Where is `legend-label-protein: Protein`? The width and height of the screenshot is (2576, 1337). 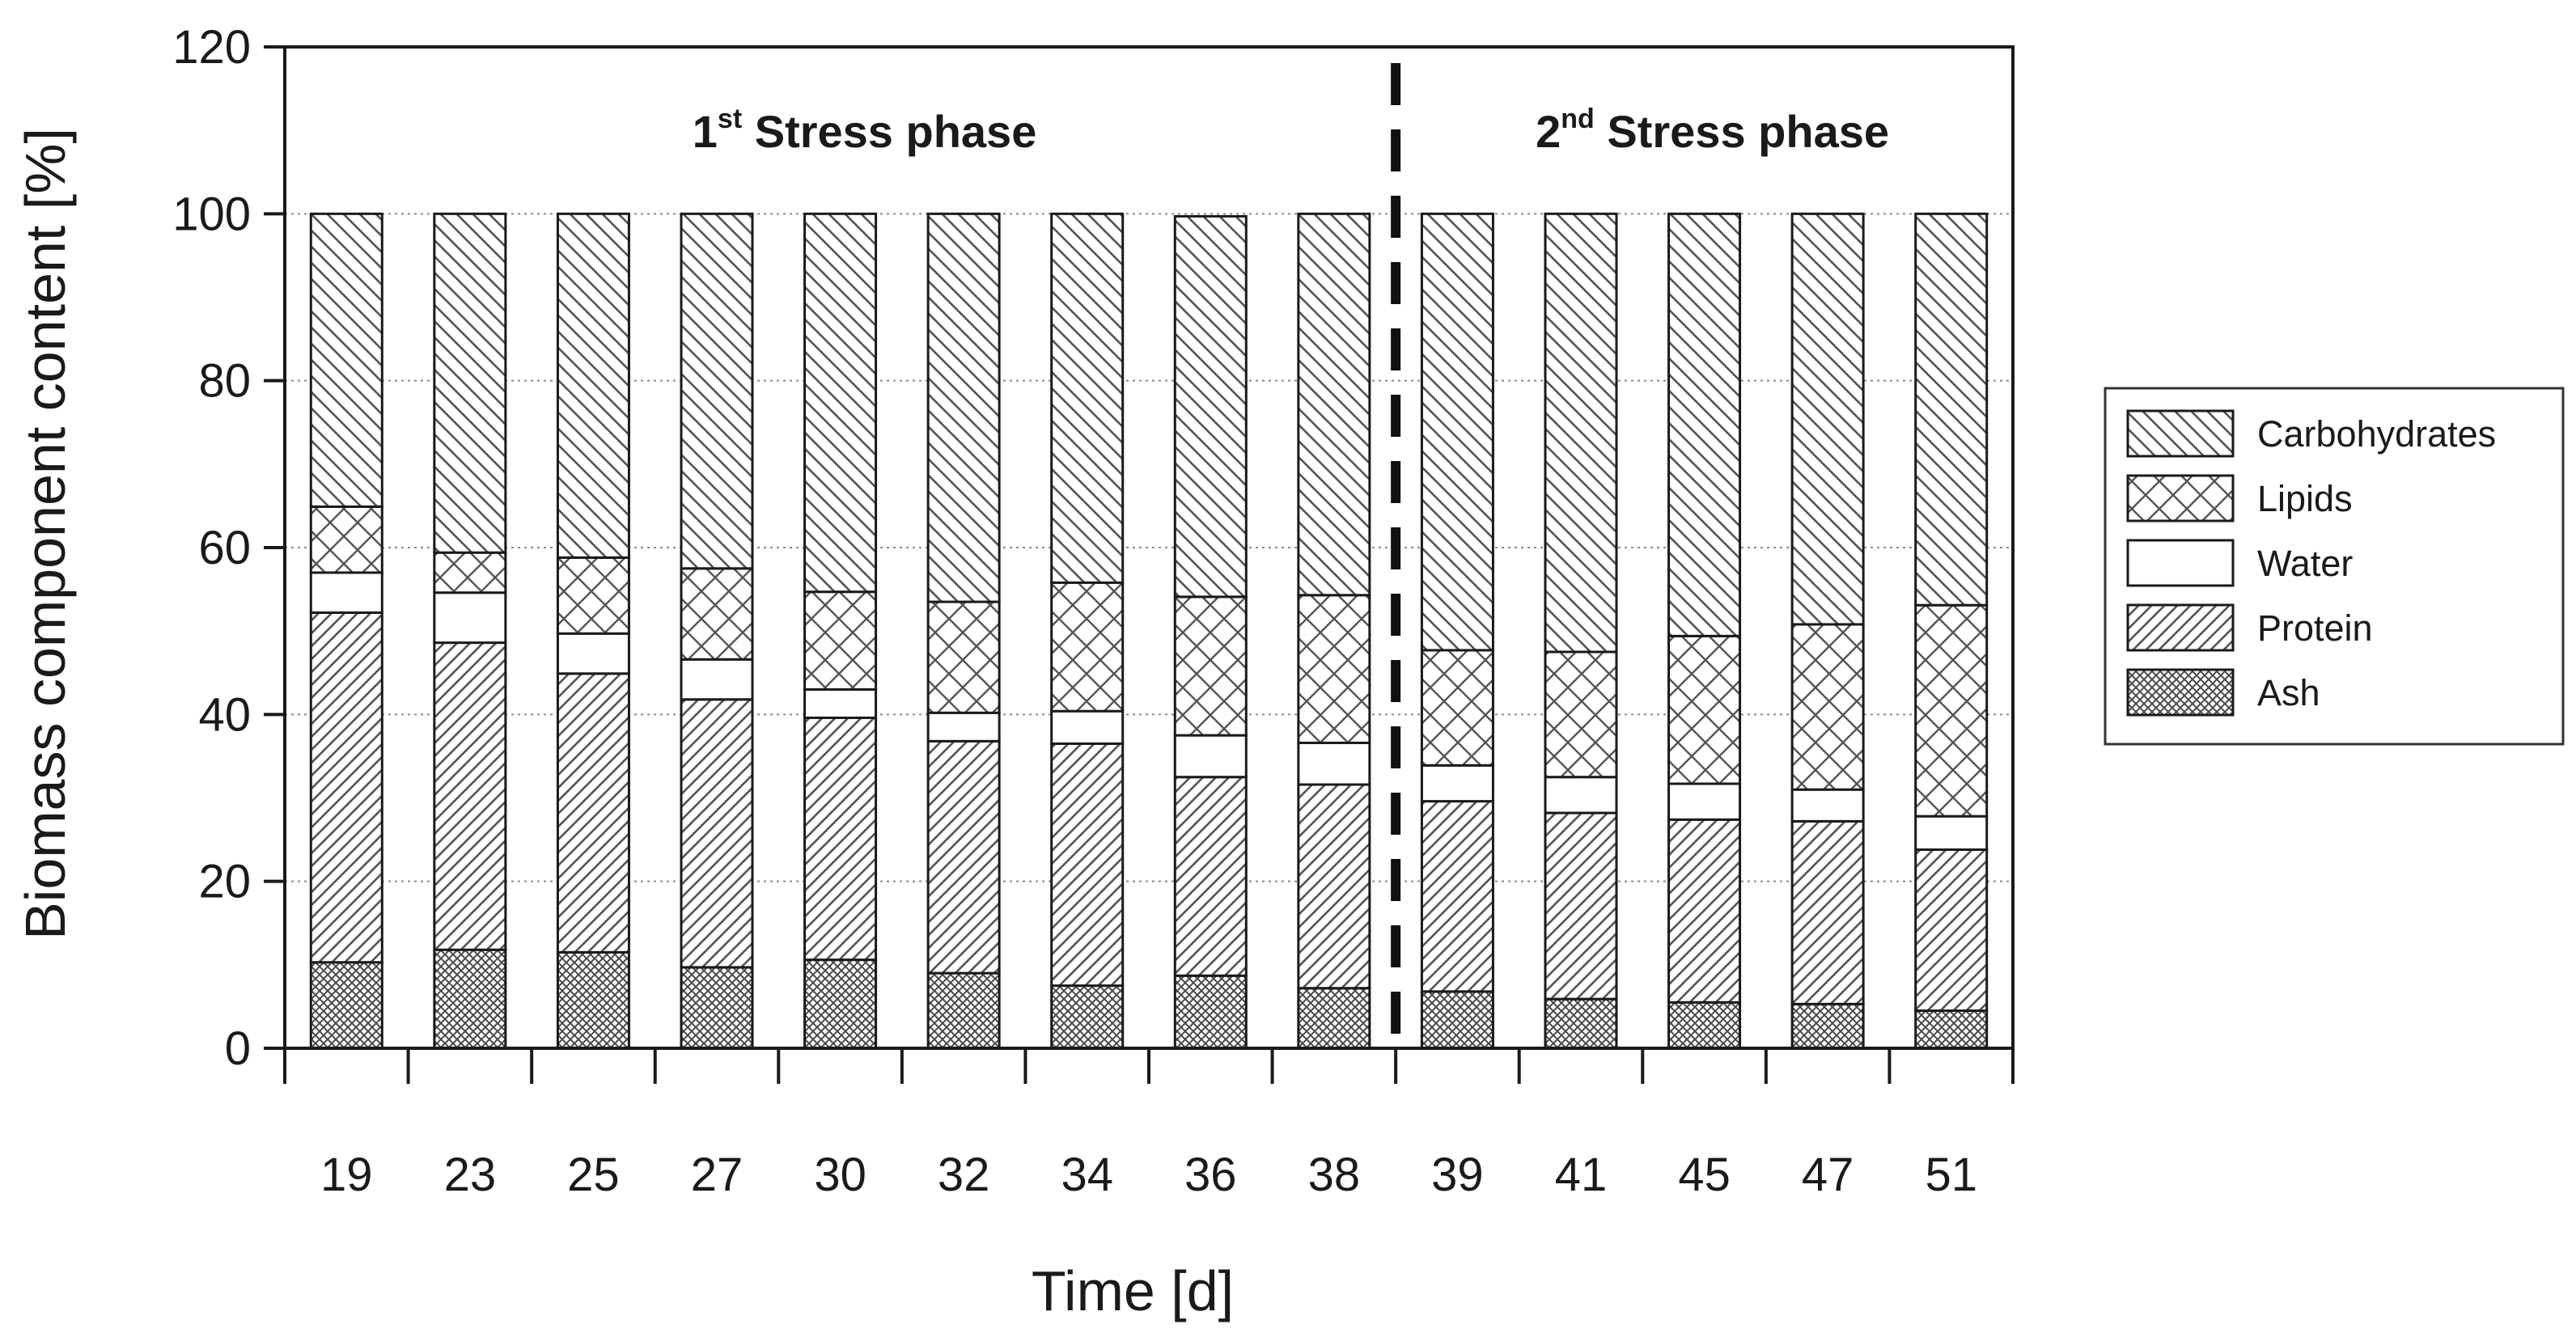
legend-label-protein: Protein is located at coordinates (2315, 628).